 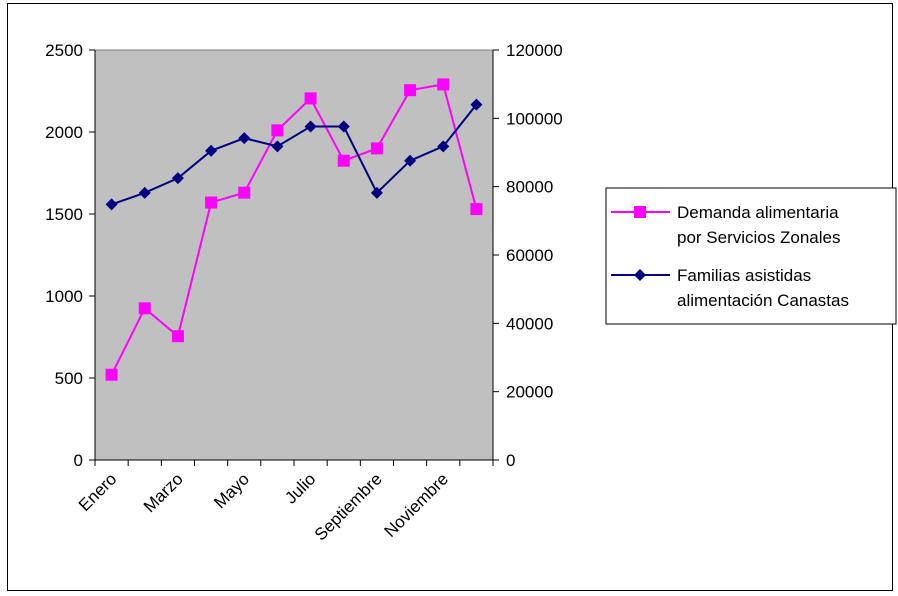 What do you see at coordinates (534, 50) in the screenshot?
I see `right-tick-label: 120000` at bounding box center [534, 50].